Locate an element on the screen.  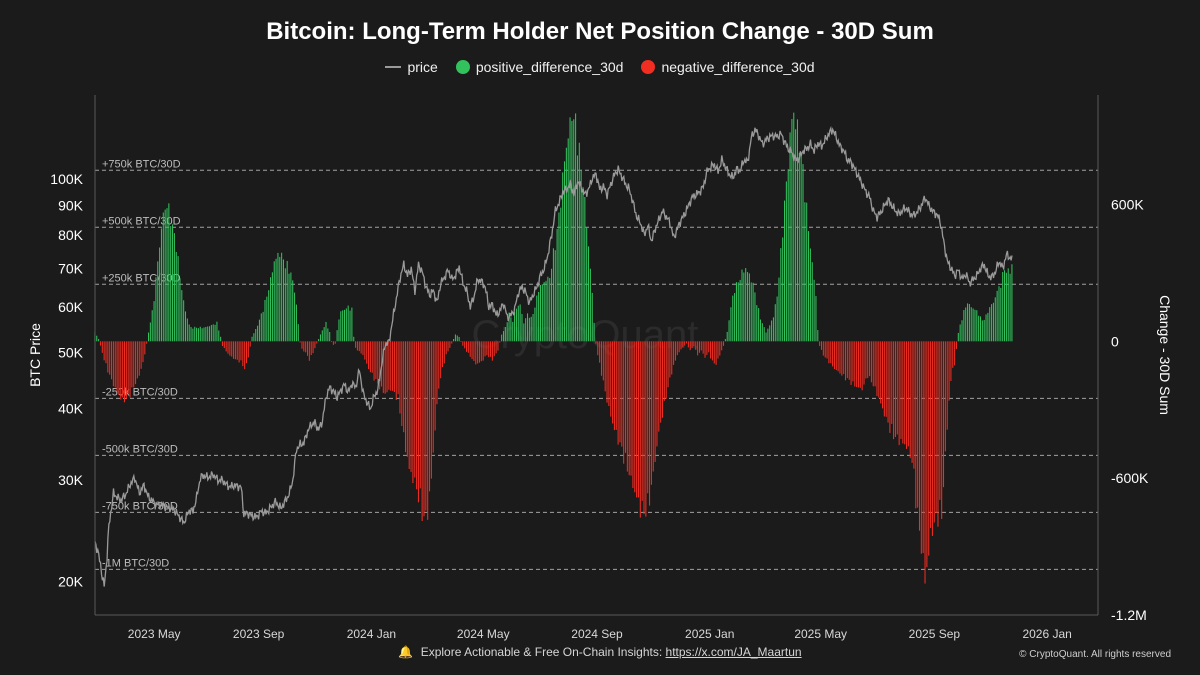
left-tick-label: 50K is located at coordinates (71, 352).